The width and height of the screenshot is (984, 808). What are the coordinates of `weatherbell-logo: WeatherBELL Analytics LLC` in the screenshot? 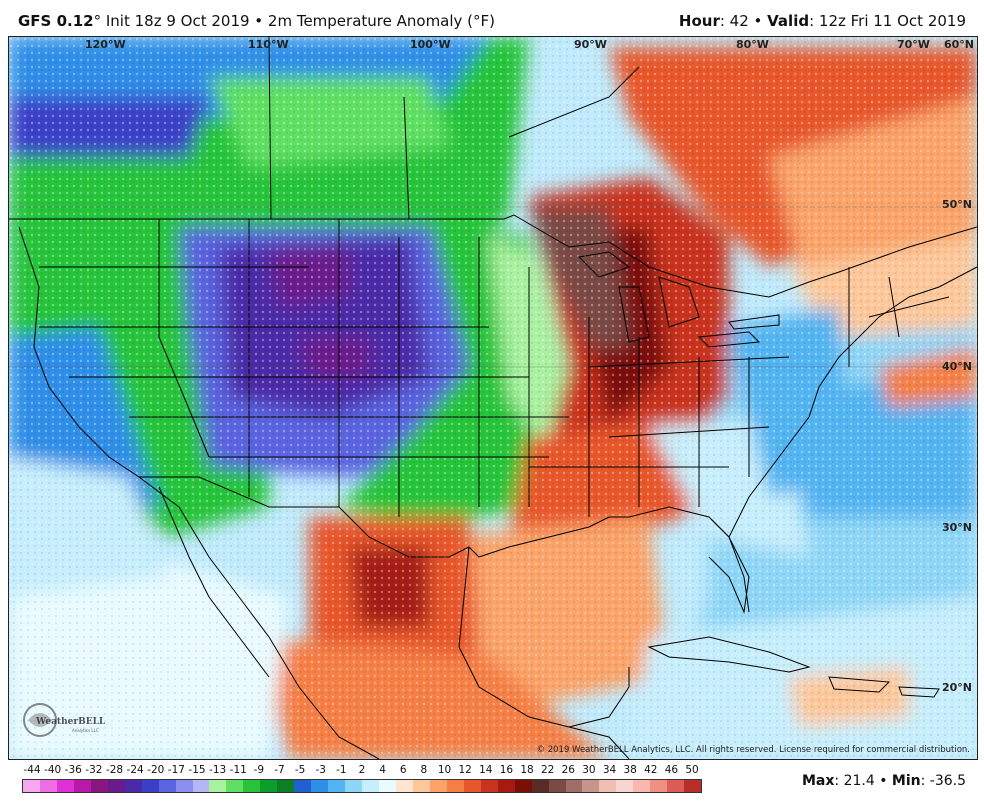 It's located at (67, 721).